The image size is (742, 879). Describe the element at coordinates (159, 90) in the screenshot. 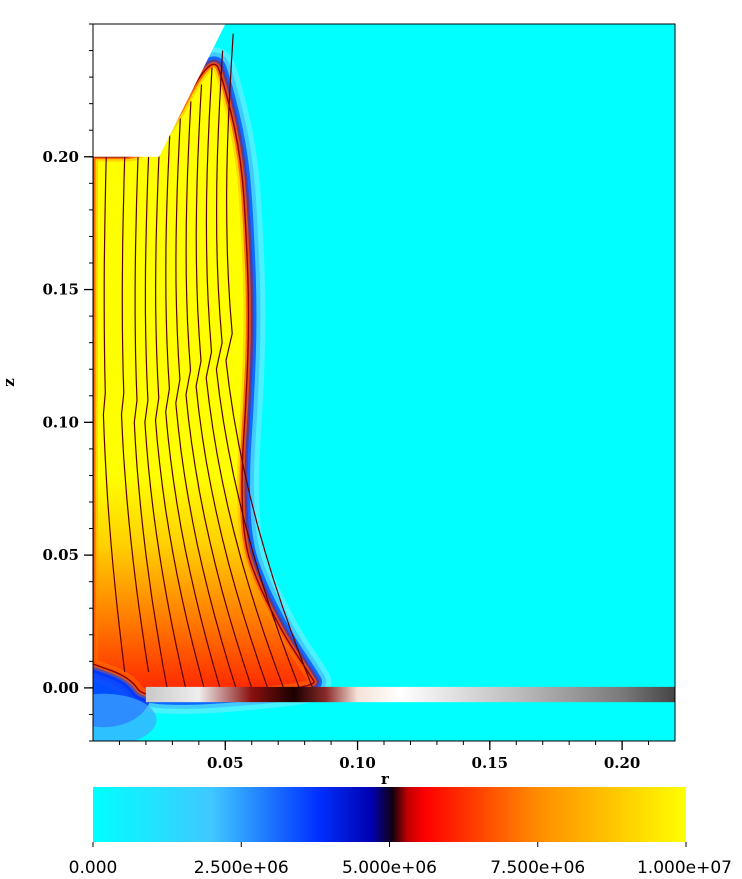

I see `geometry-notch` at that location.